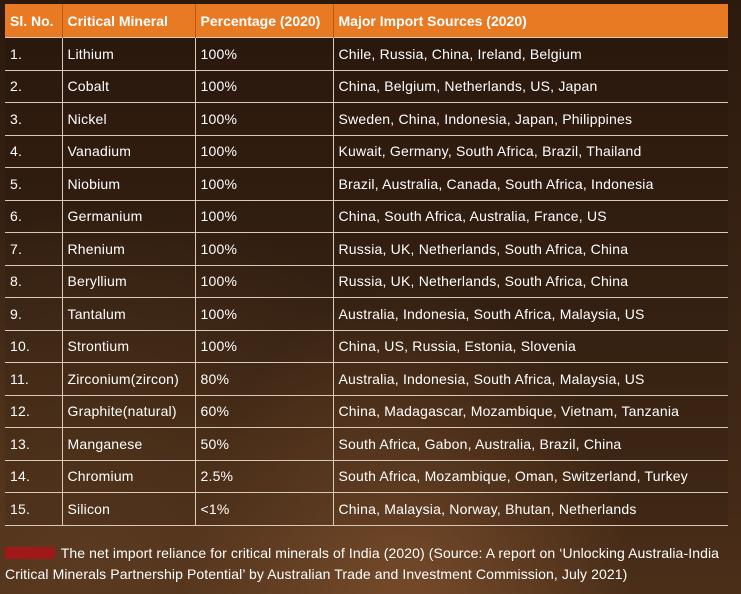 The height and width of the screenshot is (594, 741). Describe the element at coordinates (129, 86) in the screenshot. I see `cell-mineral: Cobalt` at that location.